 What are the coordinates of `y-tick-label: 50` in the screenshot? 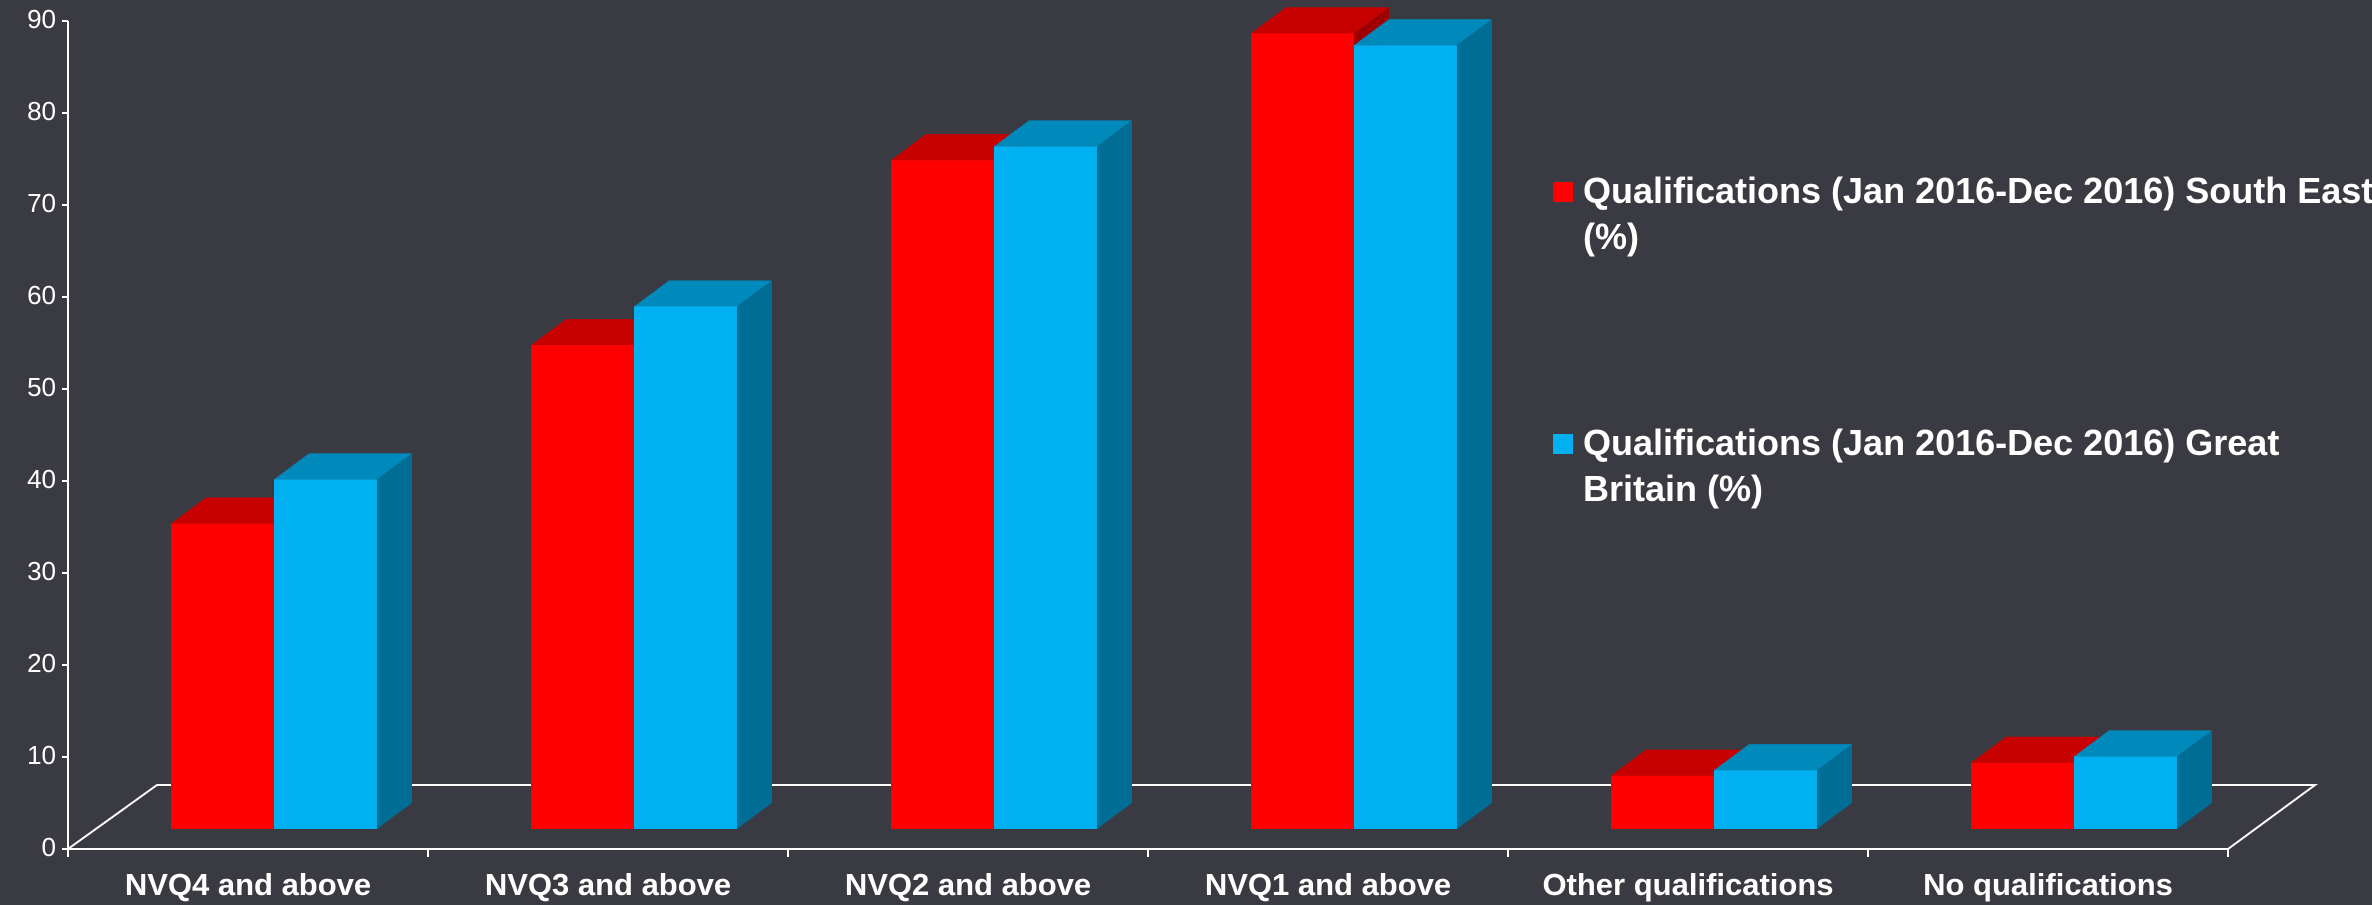 It's located at (41, 387).